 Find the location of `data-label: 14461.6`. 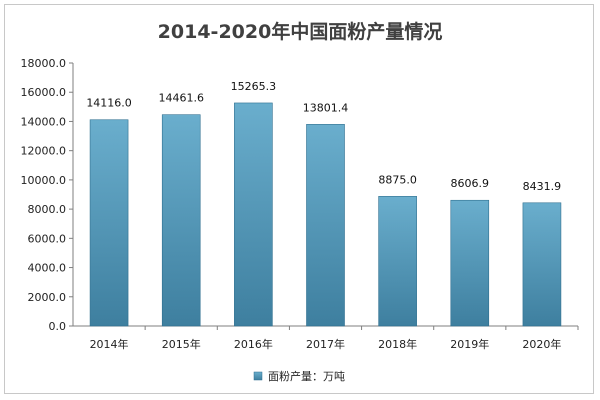

data-label: 14461.6 is located at coordinates (181, 98).